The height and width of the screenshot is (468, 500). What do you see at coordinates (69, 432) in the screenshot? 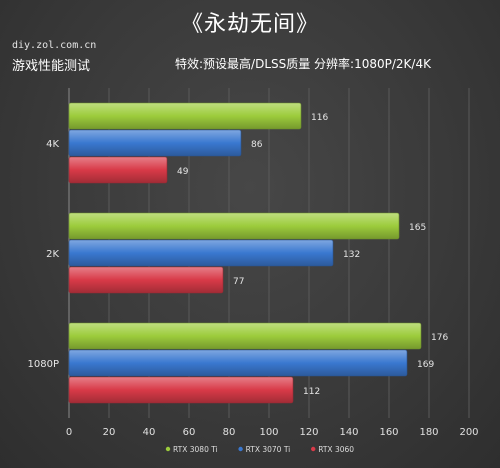
I see `x-tick-label: 0` at bounding box center [69, 432].